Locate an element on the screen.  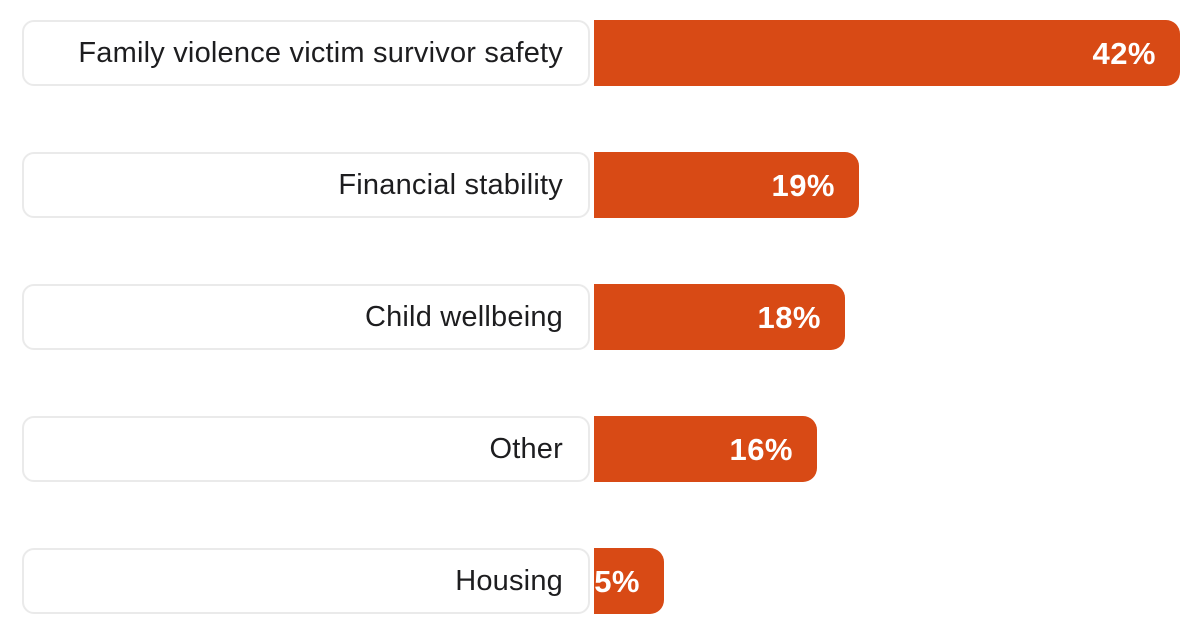
bar-value-label: 19% is located at coordinates (803, 185).